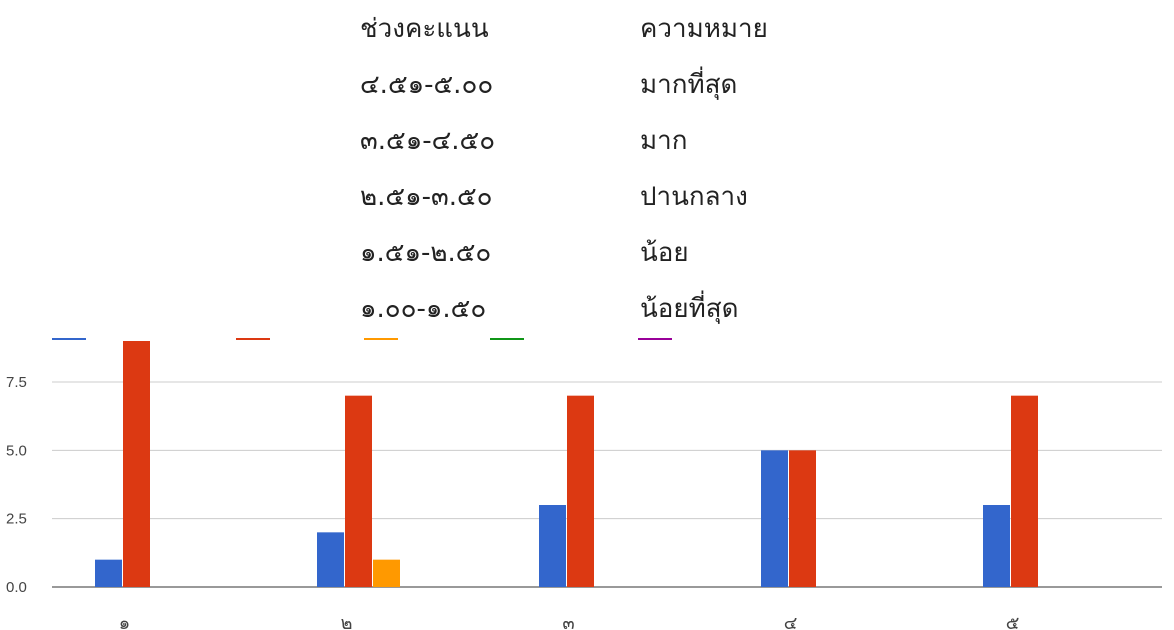 The image size is (1174, 630). I want to click on meaning-cell: น้อยที่สุด, so click(689, 309).